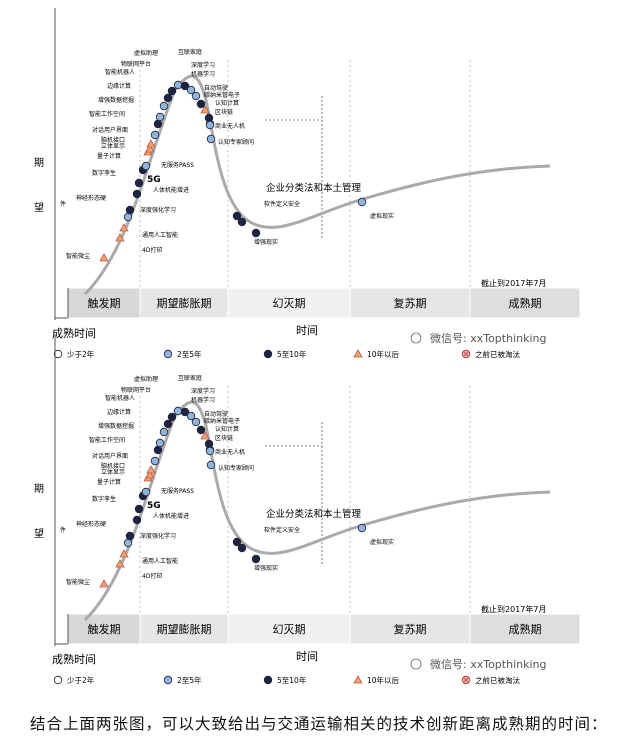  What do you see at coordinates (116, 100) in the screenshot?
I see `tech-label: 增强数据挖掘` at bounding box center [116, 100].